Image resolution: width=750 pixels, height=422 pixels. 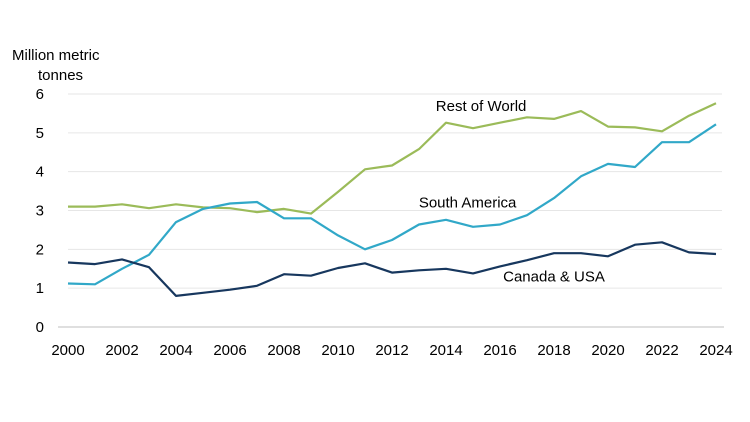 What do you see at coordinates (607, 350) in the screenshot?
I see `x-tick-label-2020: 2020` at bounding box center [607, 350].